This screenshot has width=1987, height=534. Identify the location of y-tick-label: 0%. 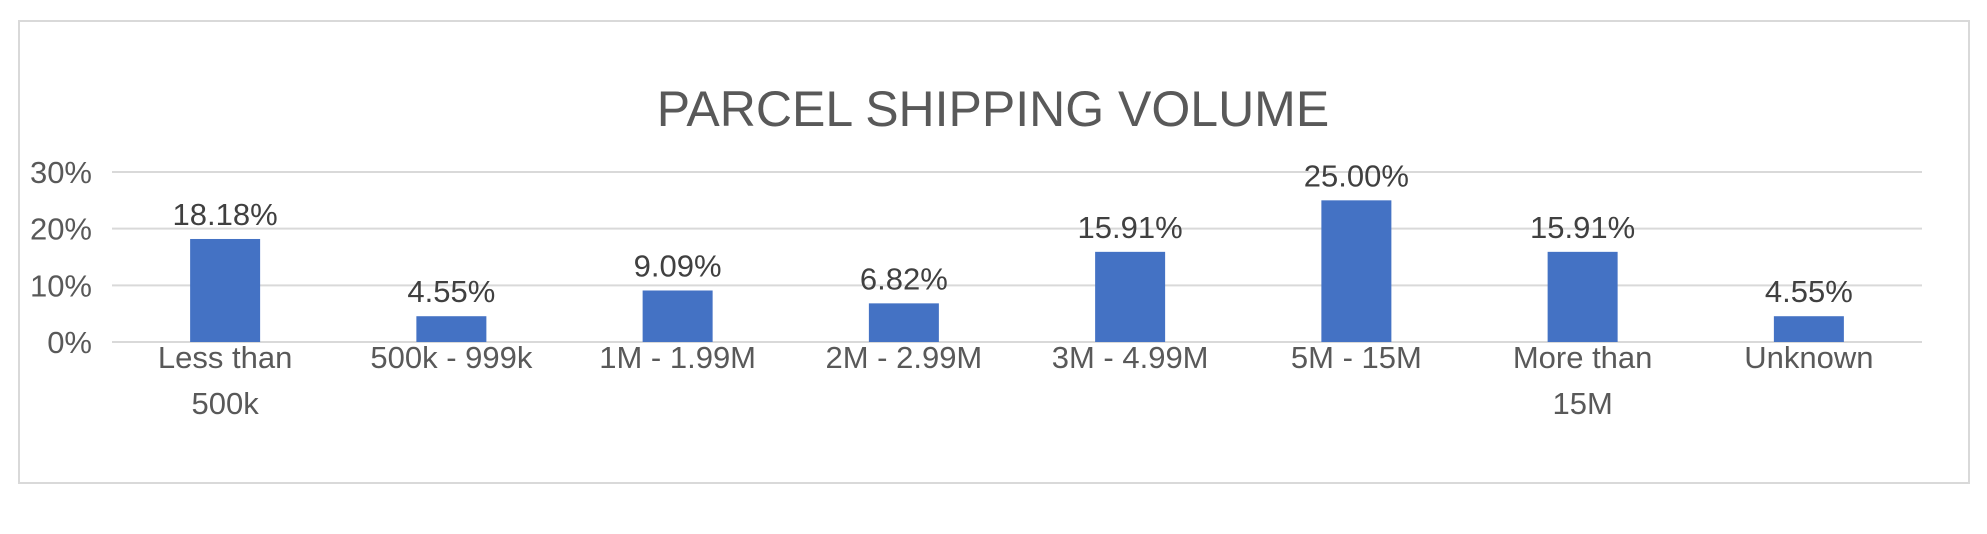
(69, 342).